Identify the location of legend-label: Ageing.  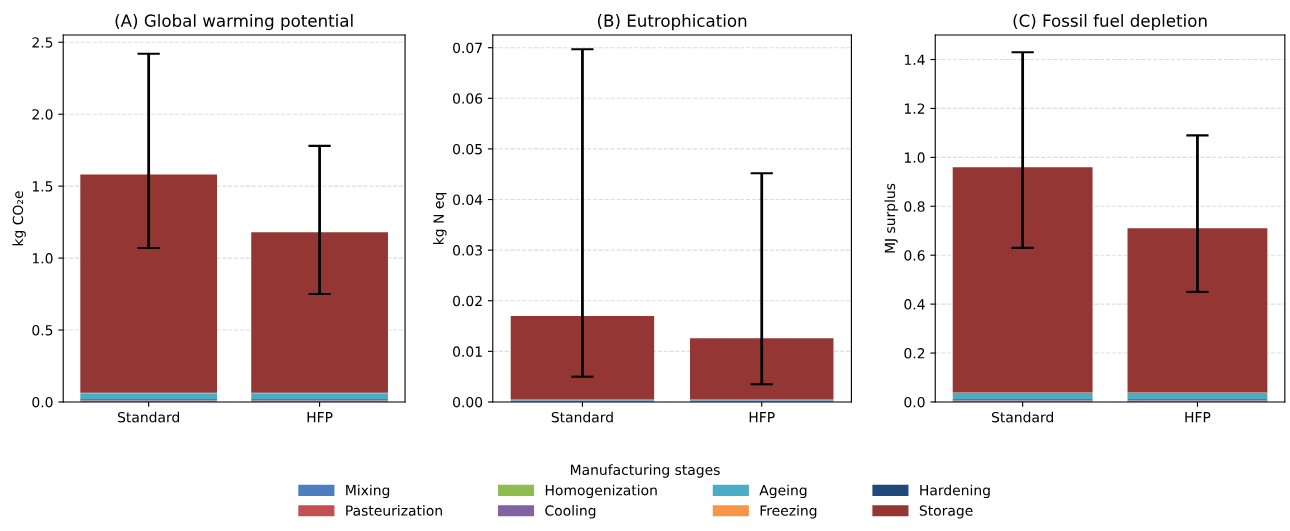
(783, 491).